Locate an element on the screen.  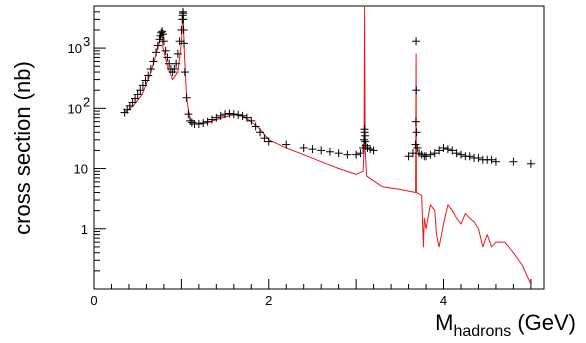
x-axis-title: Mhadrons (GeV) is located at coordinates (505, 325).